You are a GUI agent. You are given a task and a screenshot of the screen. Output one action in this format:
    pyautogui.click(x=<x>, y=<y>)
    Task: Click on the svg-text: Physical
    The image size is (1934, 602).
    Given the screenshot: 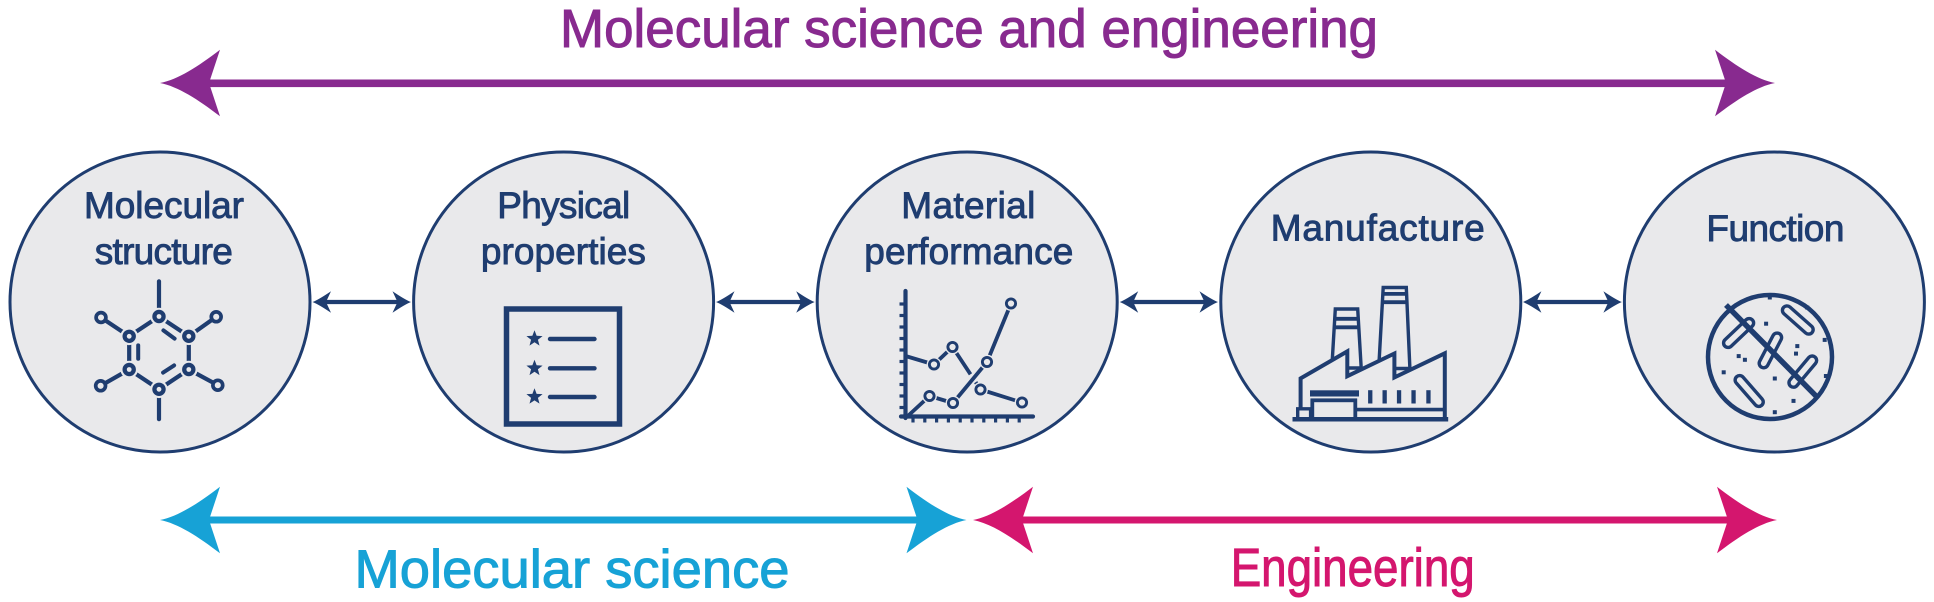 What is the action you would take?
    pyautogui.click(x=563, y=205)
    